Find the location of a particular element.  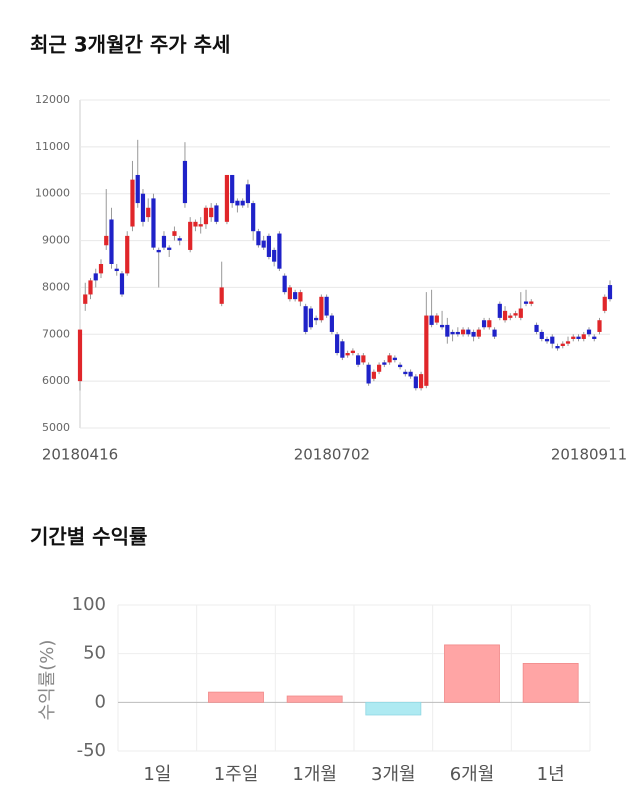

y-tick-label: 12000 is located at coordinates (52, 99).